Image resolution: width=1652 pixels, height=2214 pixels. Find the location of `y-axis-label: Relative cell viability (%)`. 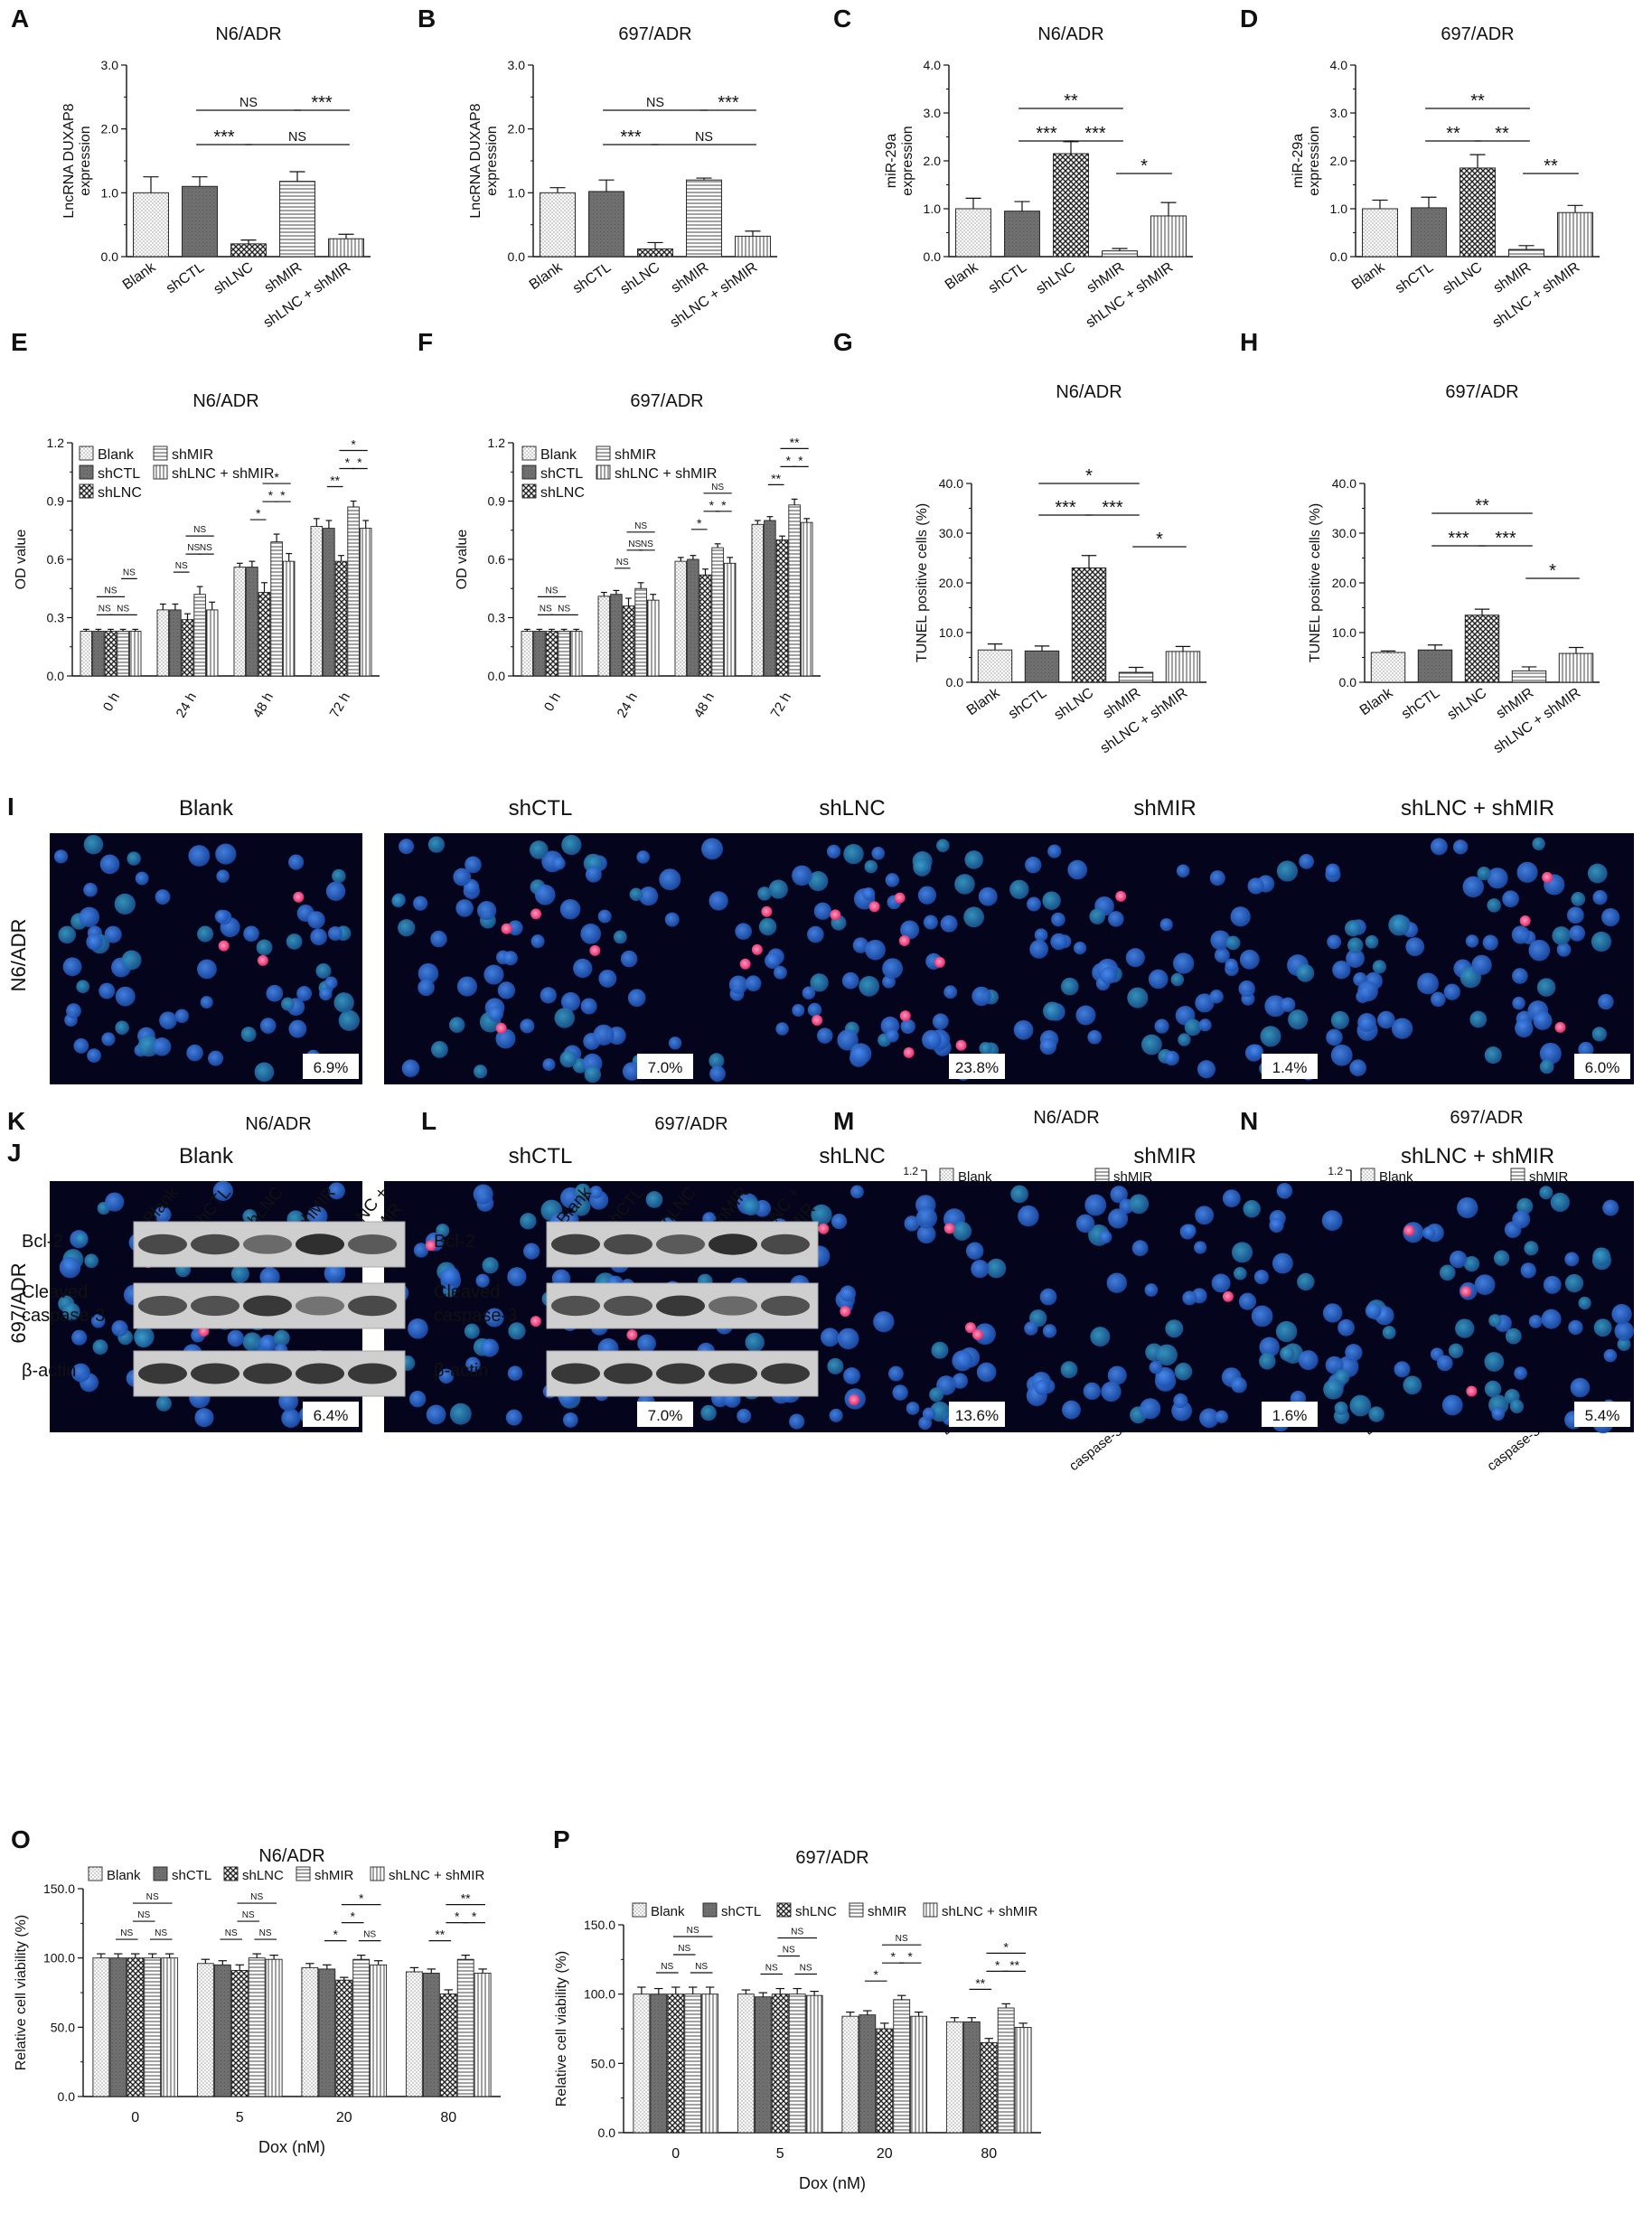

y-axis-label: Relative cell viability (%) is located at coordinates (21, 1993).